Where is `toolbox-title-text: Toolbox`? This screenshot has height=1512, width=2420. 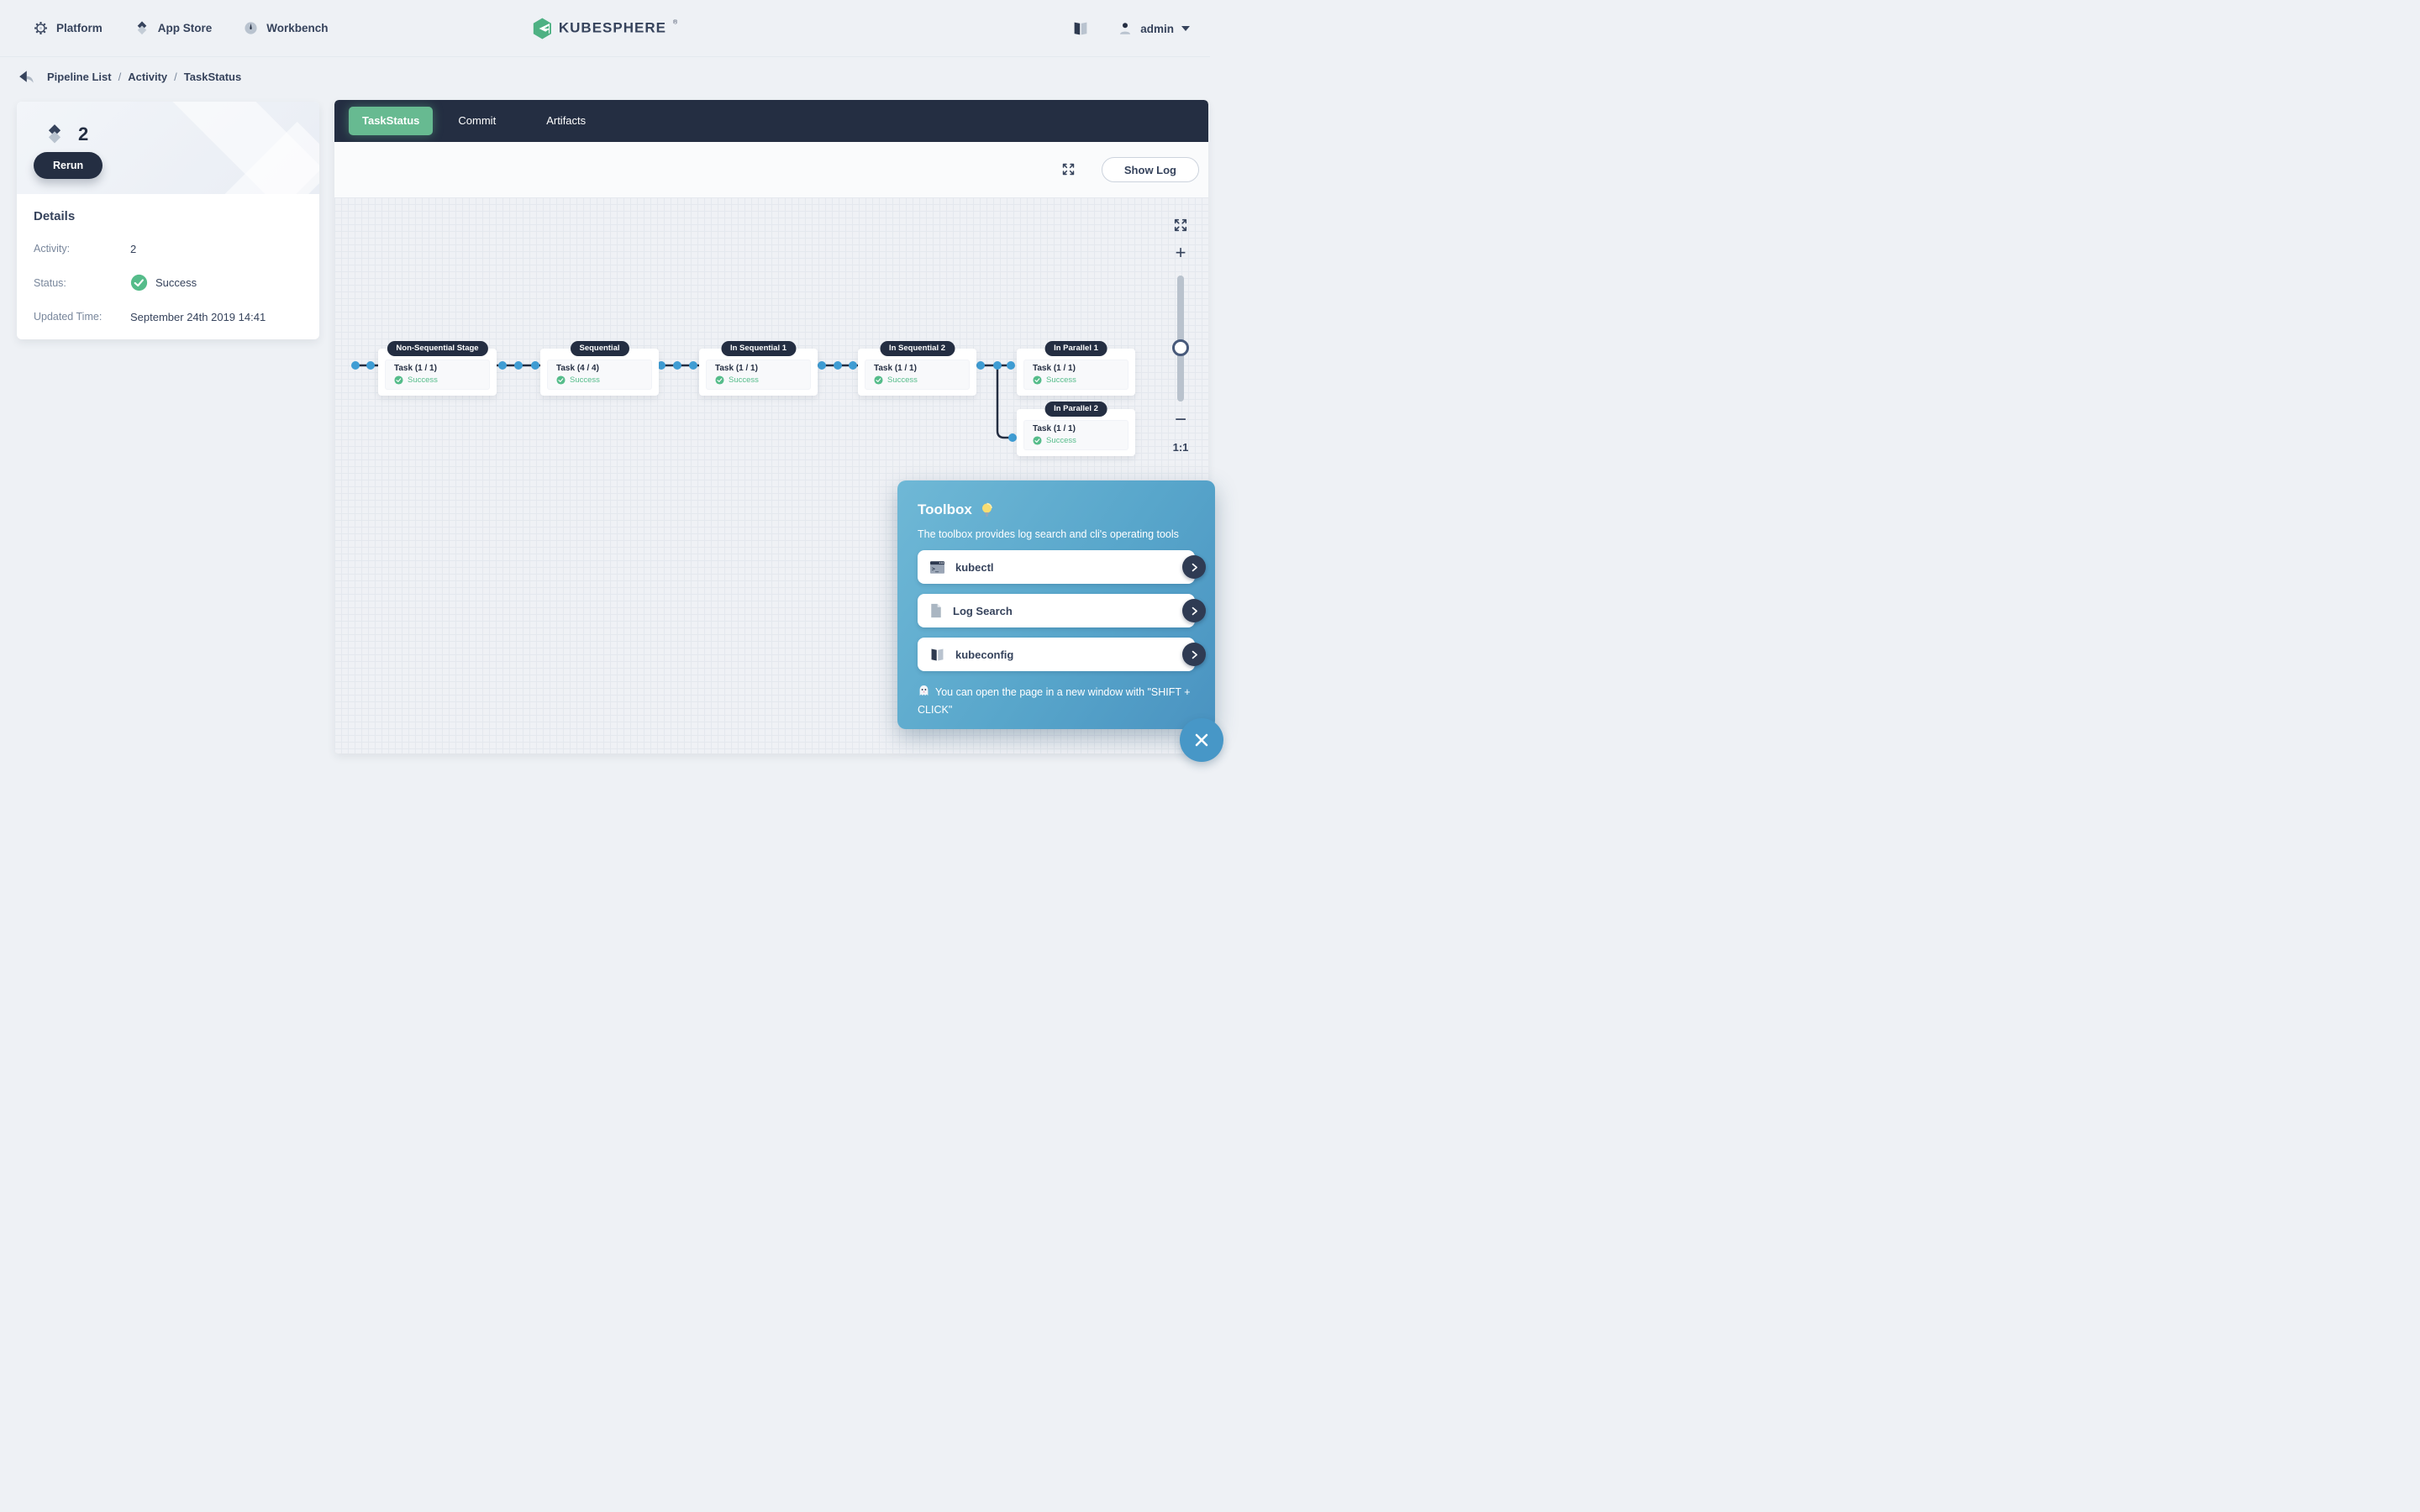
toolbox-title-text: Toolbox is located at coordinates (945, 509).